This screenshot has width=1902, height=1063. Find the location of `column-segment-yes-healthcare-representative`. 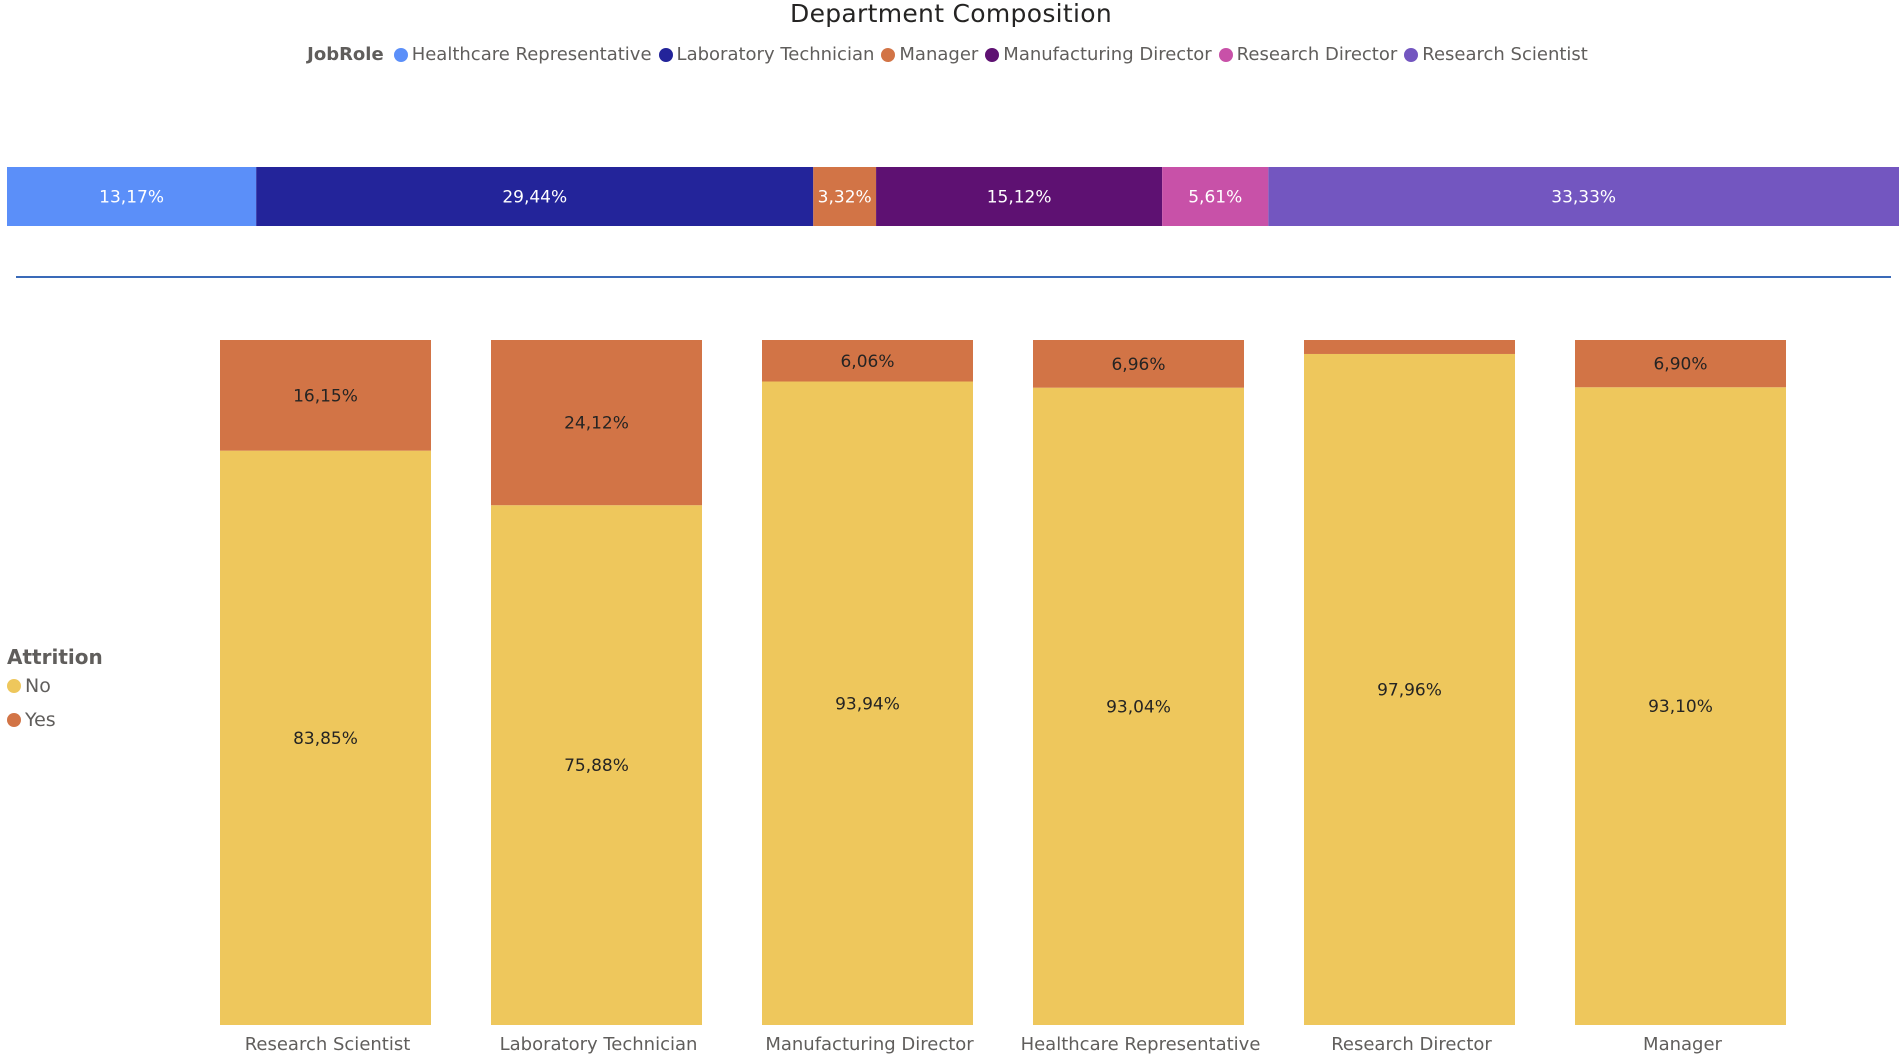

column-segment-yes-healthcare-representative is located at coordinates (1138, 364).